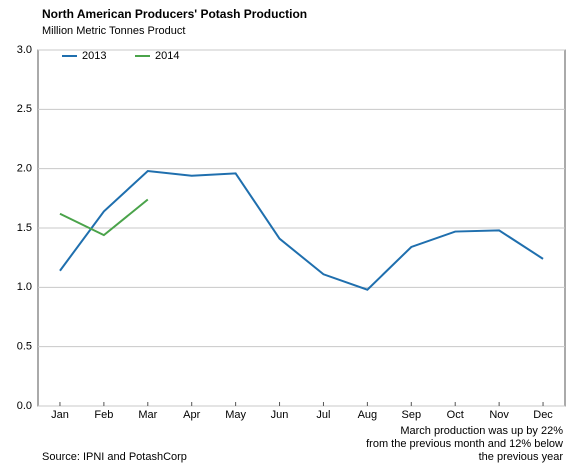  Describe the element at coordinates (235, 415) in the screenshot. I see `x-tick-label: May` at that location.